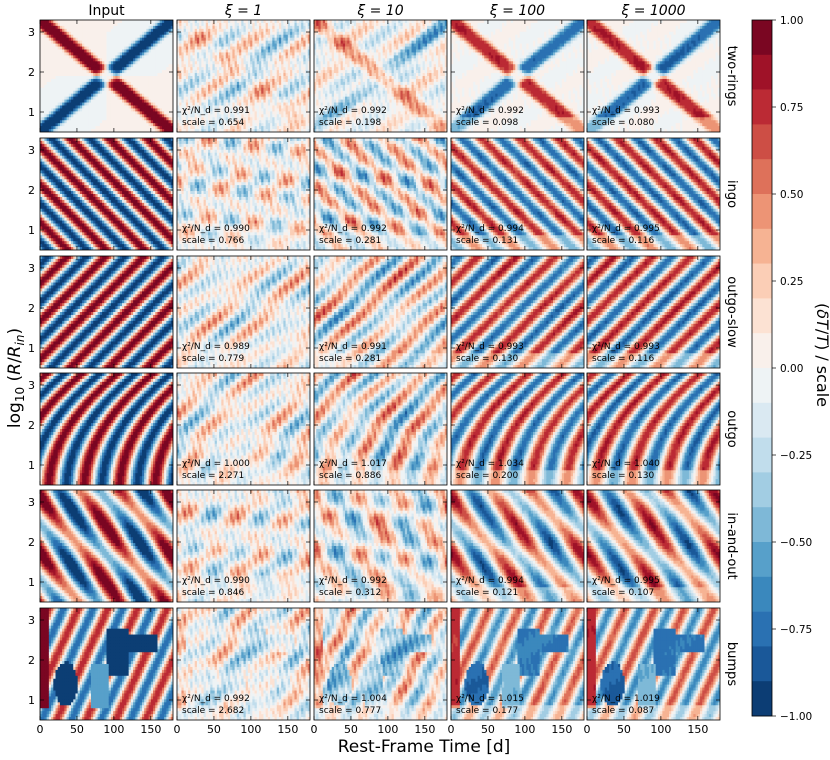  What do you see at coordinates (31, 112) in the screenshot?
I see `y-tick-label: 1` at bounding box center [31, 112].